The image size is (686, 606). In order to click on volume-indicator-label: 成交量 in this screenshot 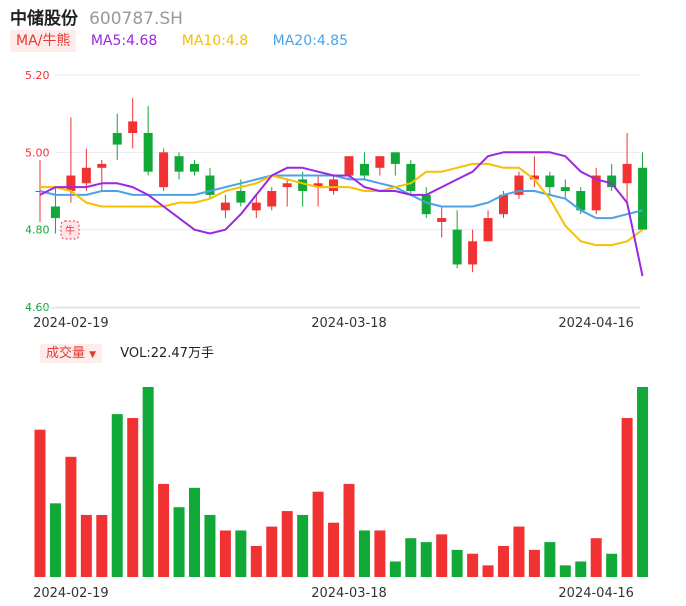, I will do `click(66, 353)`.